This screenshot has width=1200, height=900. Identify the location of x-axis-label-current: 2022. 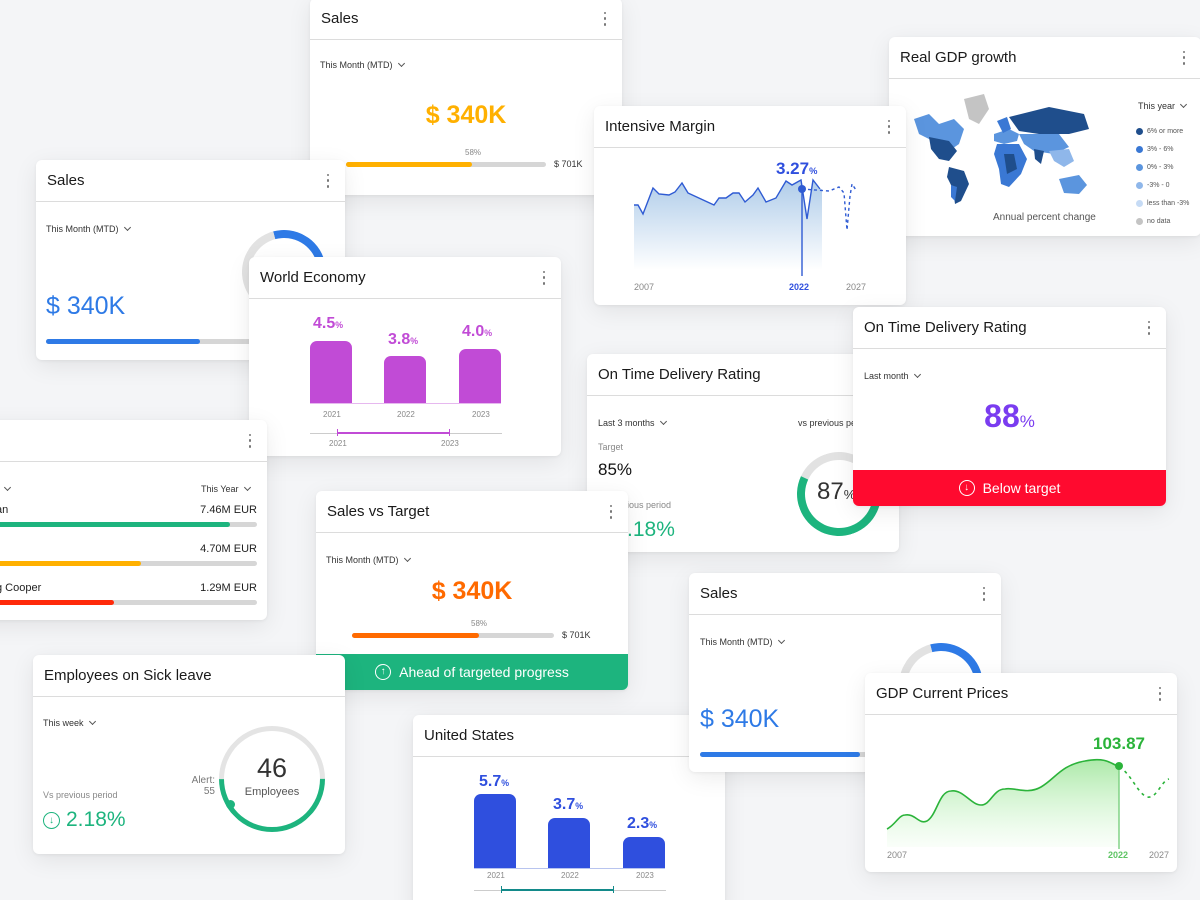
(1118, 855).